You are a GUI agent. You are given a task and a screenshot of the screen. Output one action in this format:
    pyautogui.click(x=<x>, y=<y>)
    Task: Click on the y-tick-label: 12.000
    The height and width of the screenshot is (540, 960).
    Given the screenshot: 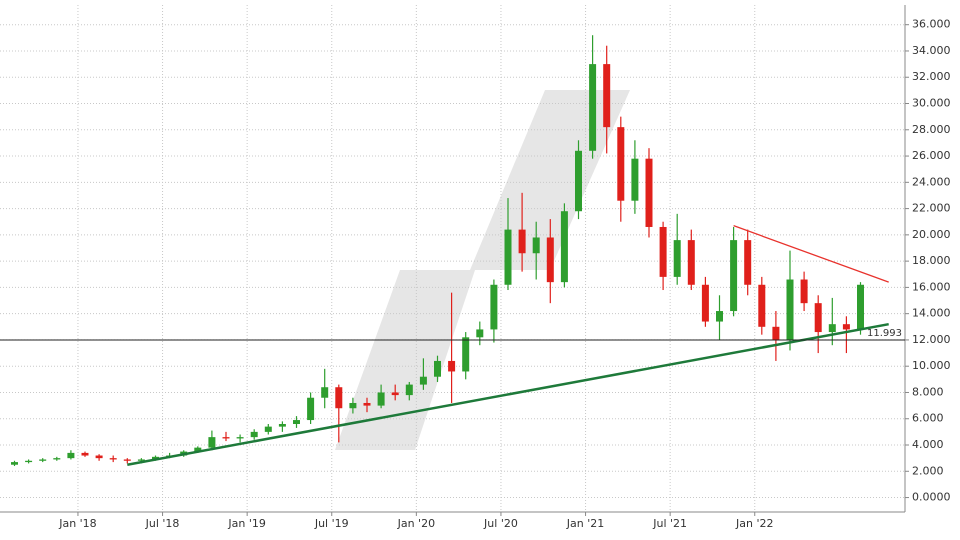 What is the action you would take?
    pyautogui.click(x=931, y=339)
    